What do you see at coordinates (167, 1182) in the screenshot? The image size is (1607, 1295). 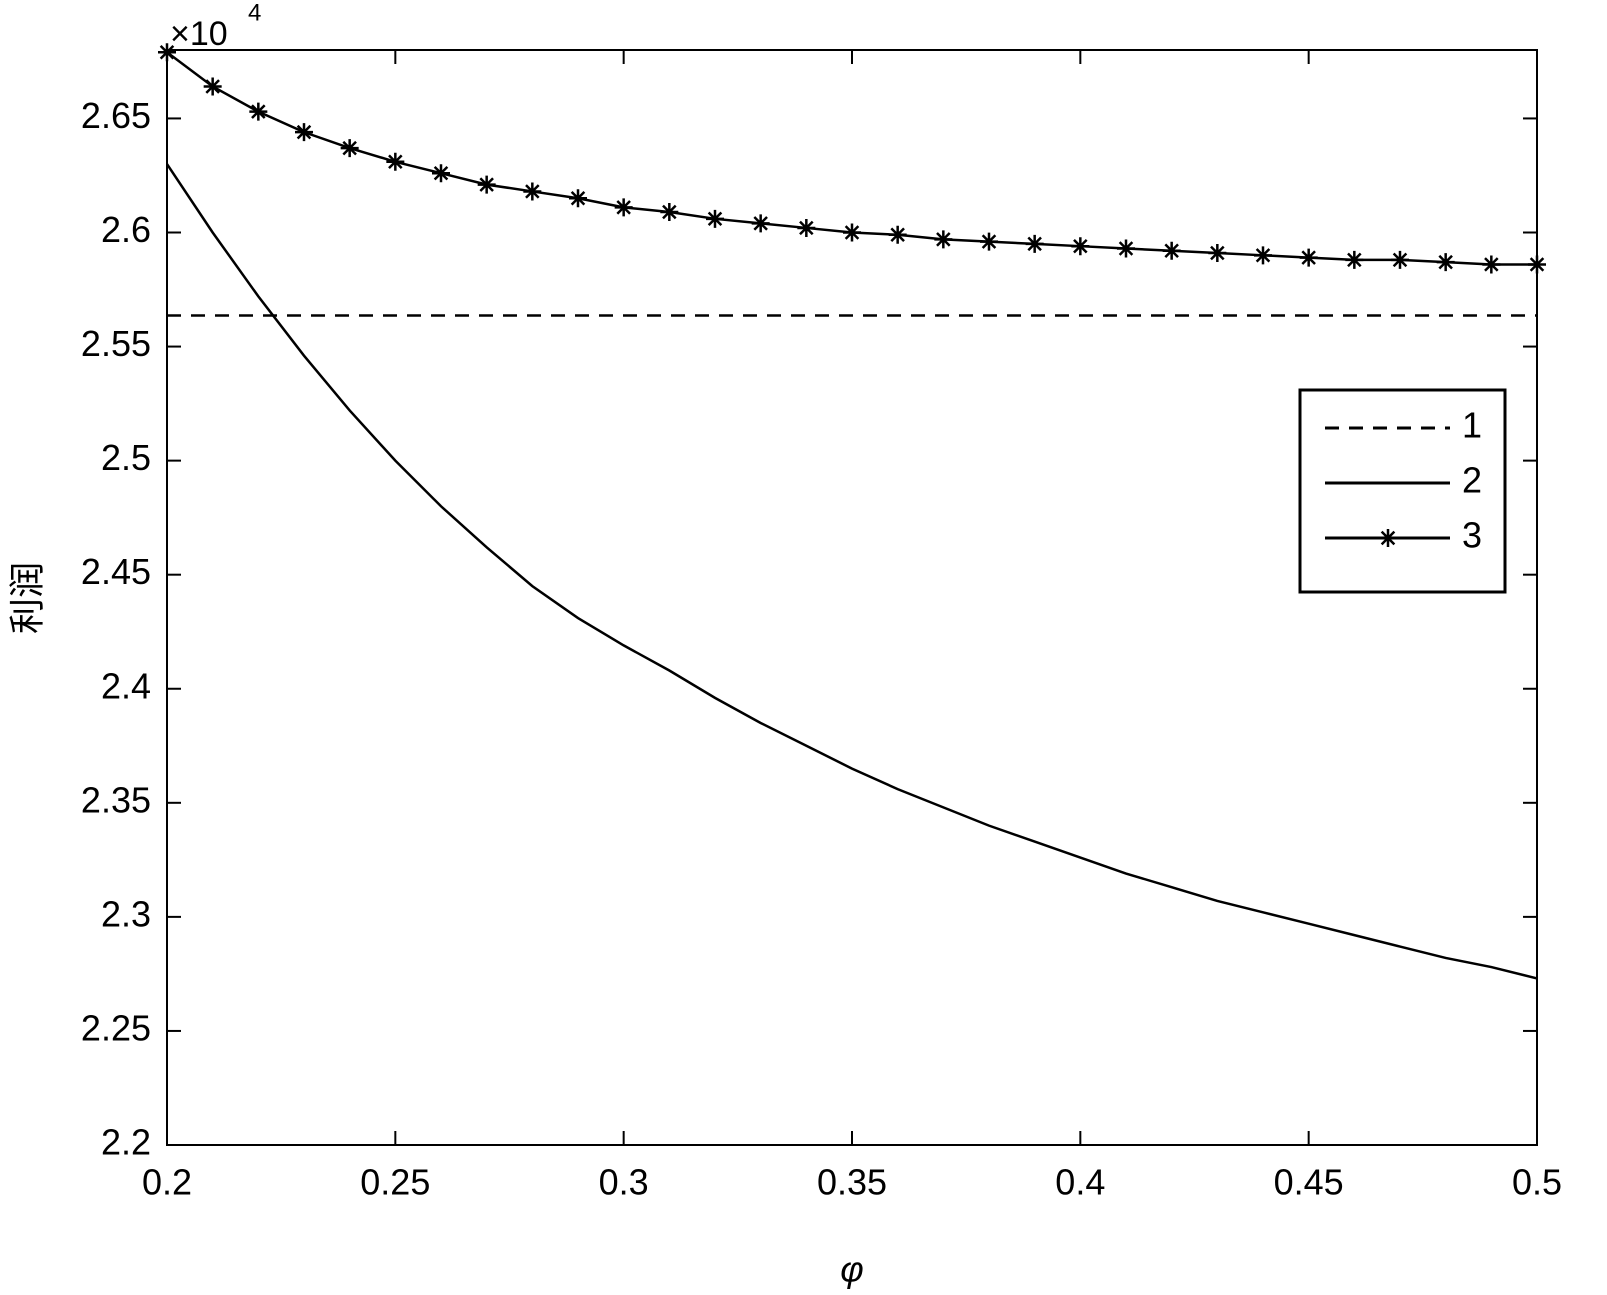 I see `x-tick-label: 0.2` at bounding box center [167, 1182].